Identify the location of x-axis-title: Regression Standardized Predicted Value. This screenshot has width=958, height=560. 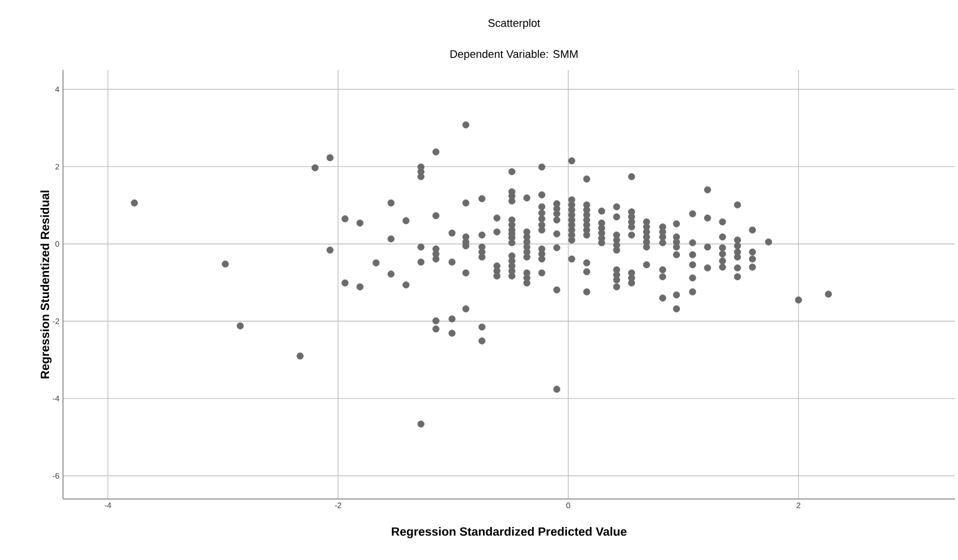
(509, 532).